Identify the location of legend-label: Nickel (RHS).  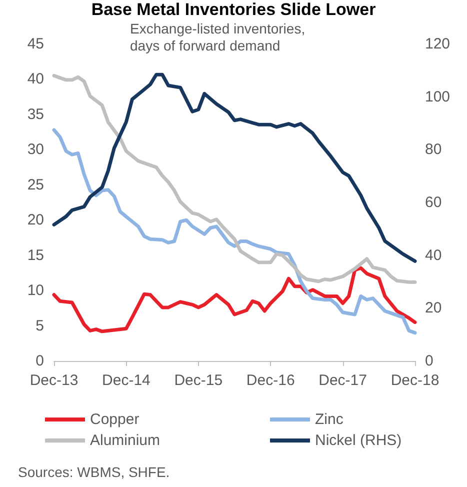
(358, 440).